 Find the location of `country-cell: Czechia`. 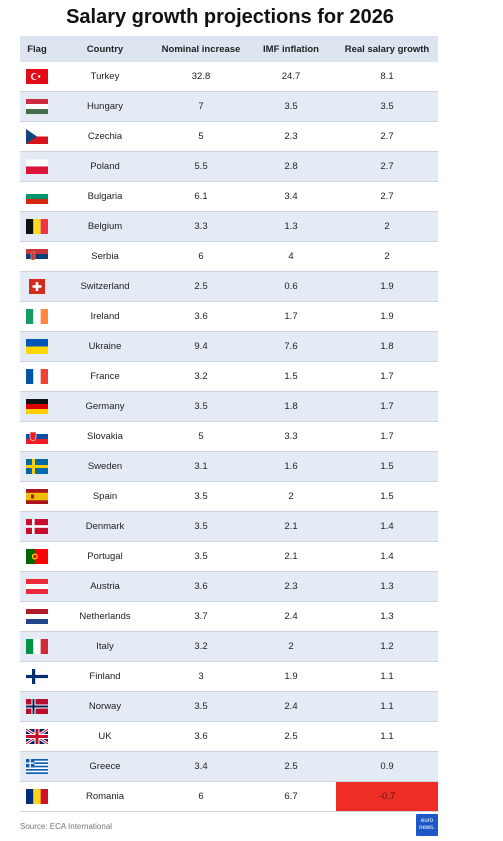

country-cell: Czechia is located at coordinates (105, 136).